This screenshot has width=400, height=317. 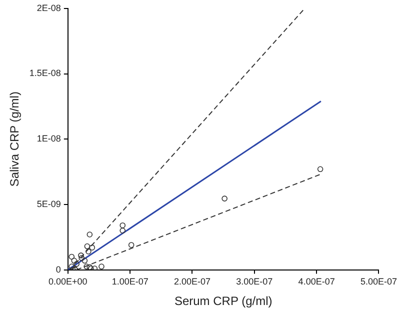 I want to click on x-tick-label: 4.00E-07, so click(x=316, y=281).